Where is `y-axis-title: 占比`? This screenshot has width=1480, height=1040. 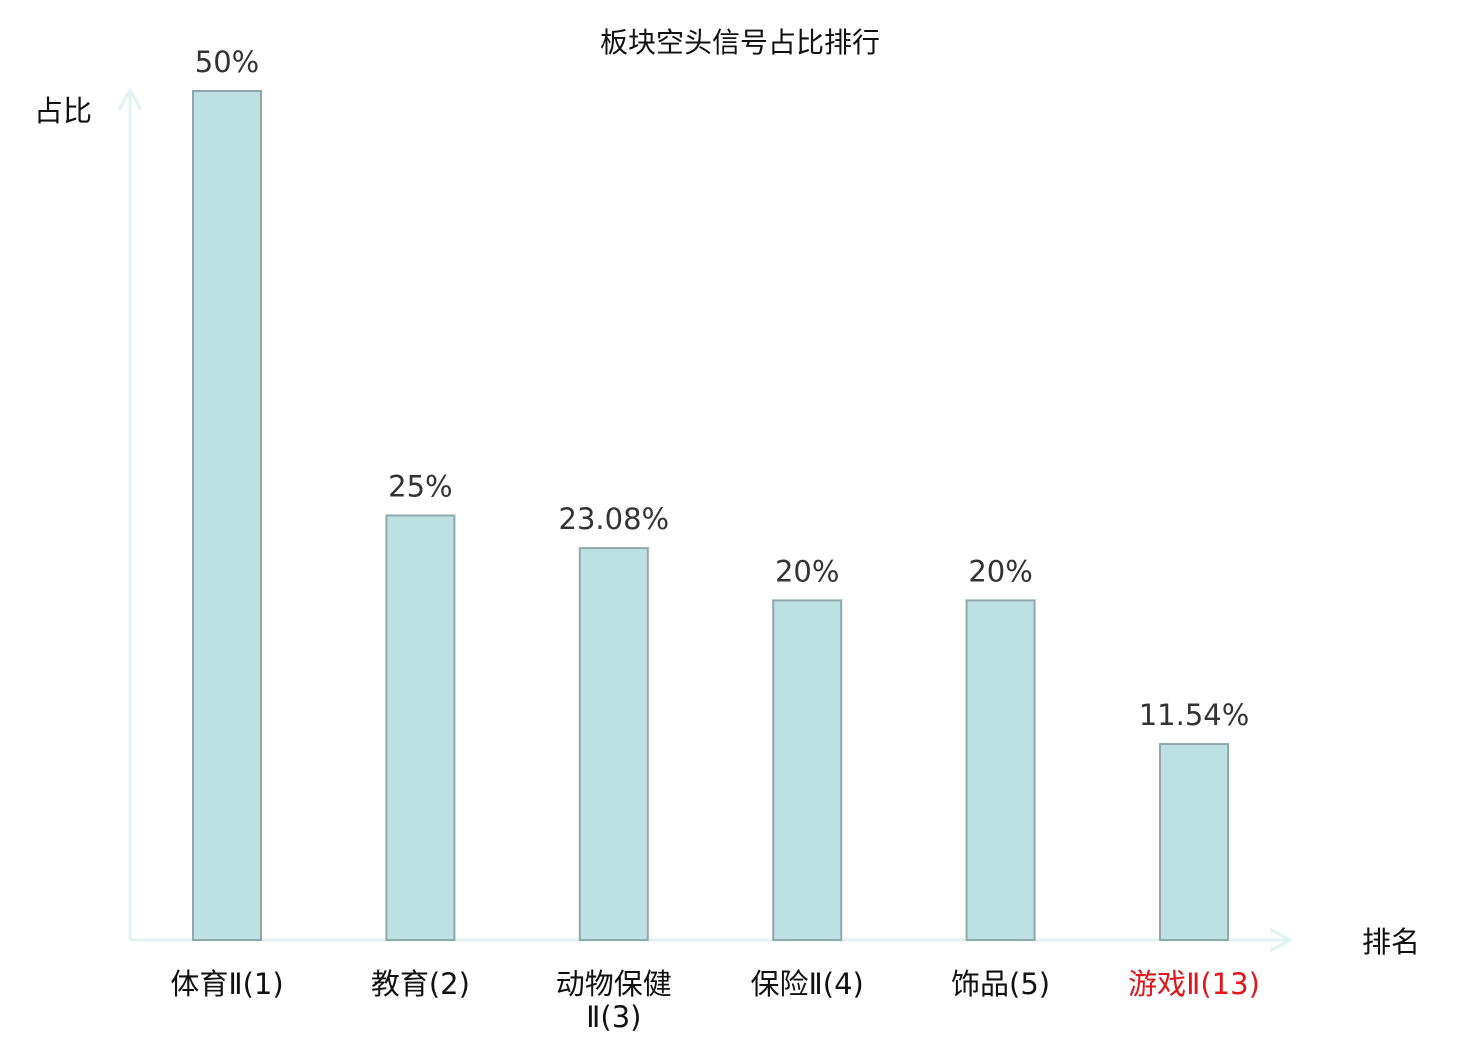
y-axis-title: 占比 is located at coordinates (63, 111).